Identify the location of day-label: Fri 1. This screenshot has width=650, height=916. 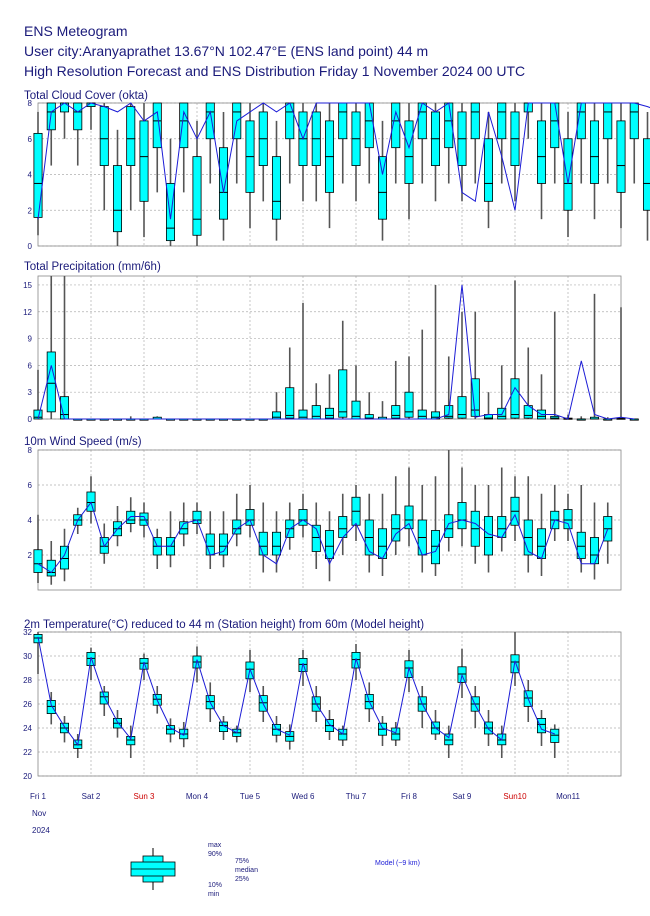
(38, 796).